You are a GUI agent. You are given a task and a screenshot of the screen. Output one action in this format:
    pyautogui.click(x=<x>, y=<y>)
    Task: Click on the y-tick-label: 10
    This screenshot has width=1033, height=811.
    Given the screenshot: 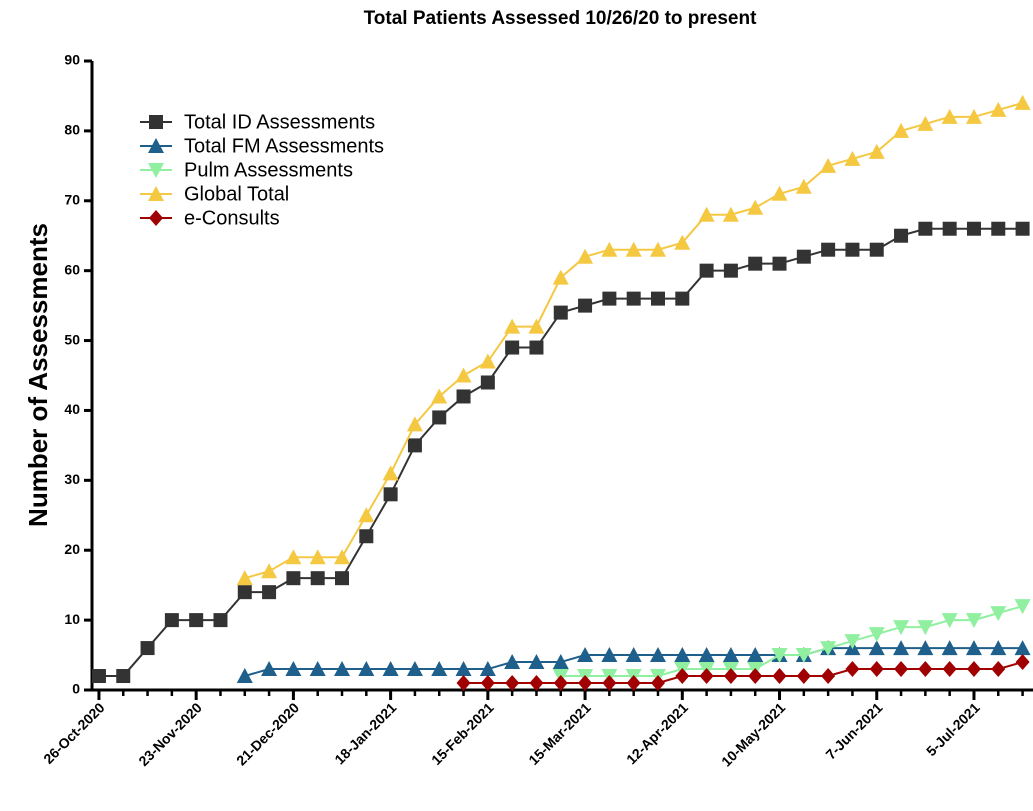 What is the action you would take?
    pyautogui.click(x=72, y=619)
    